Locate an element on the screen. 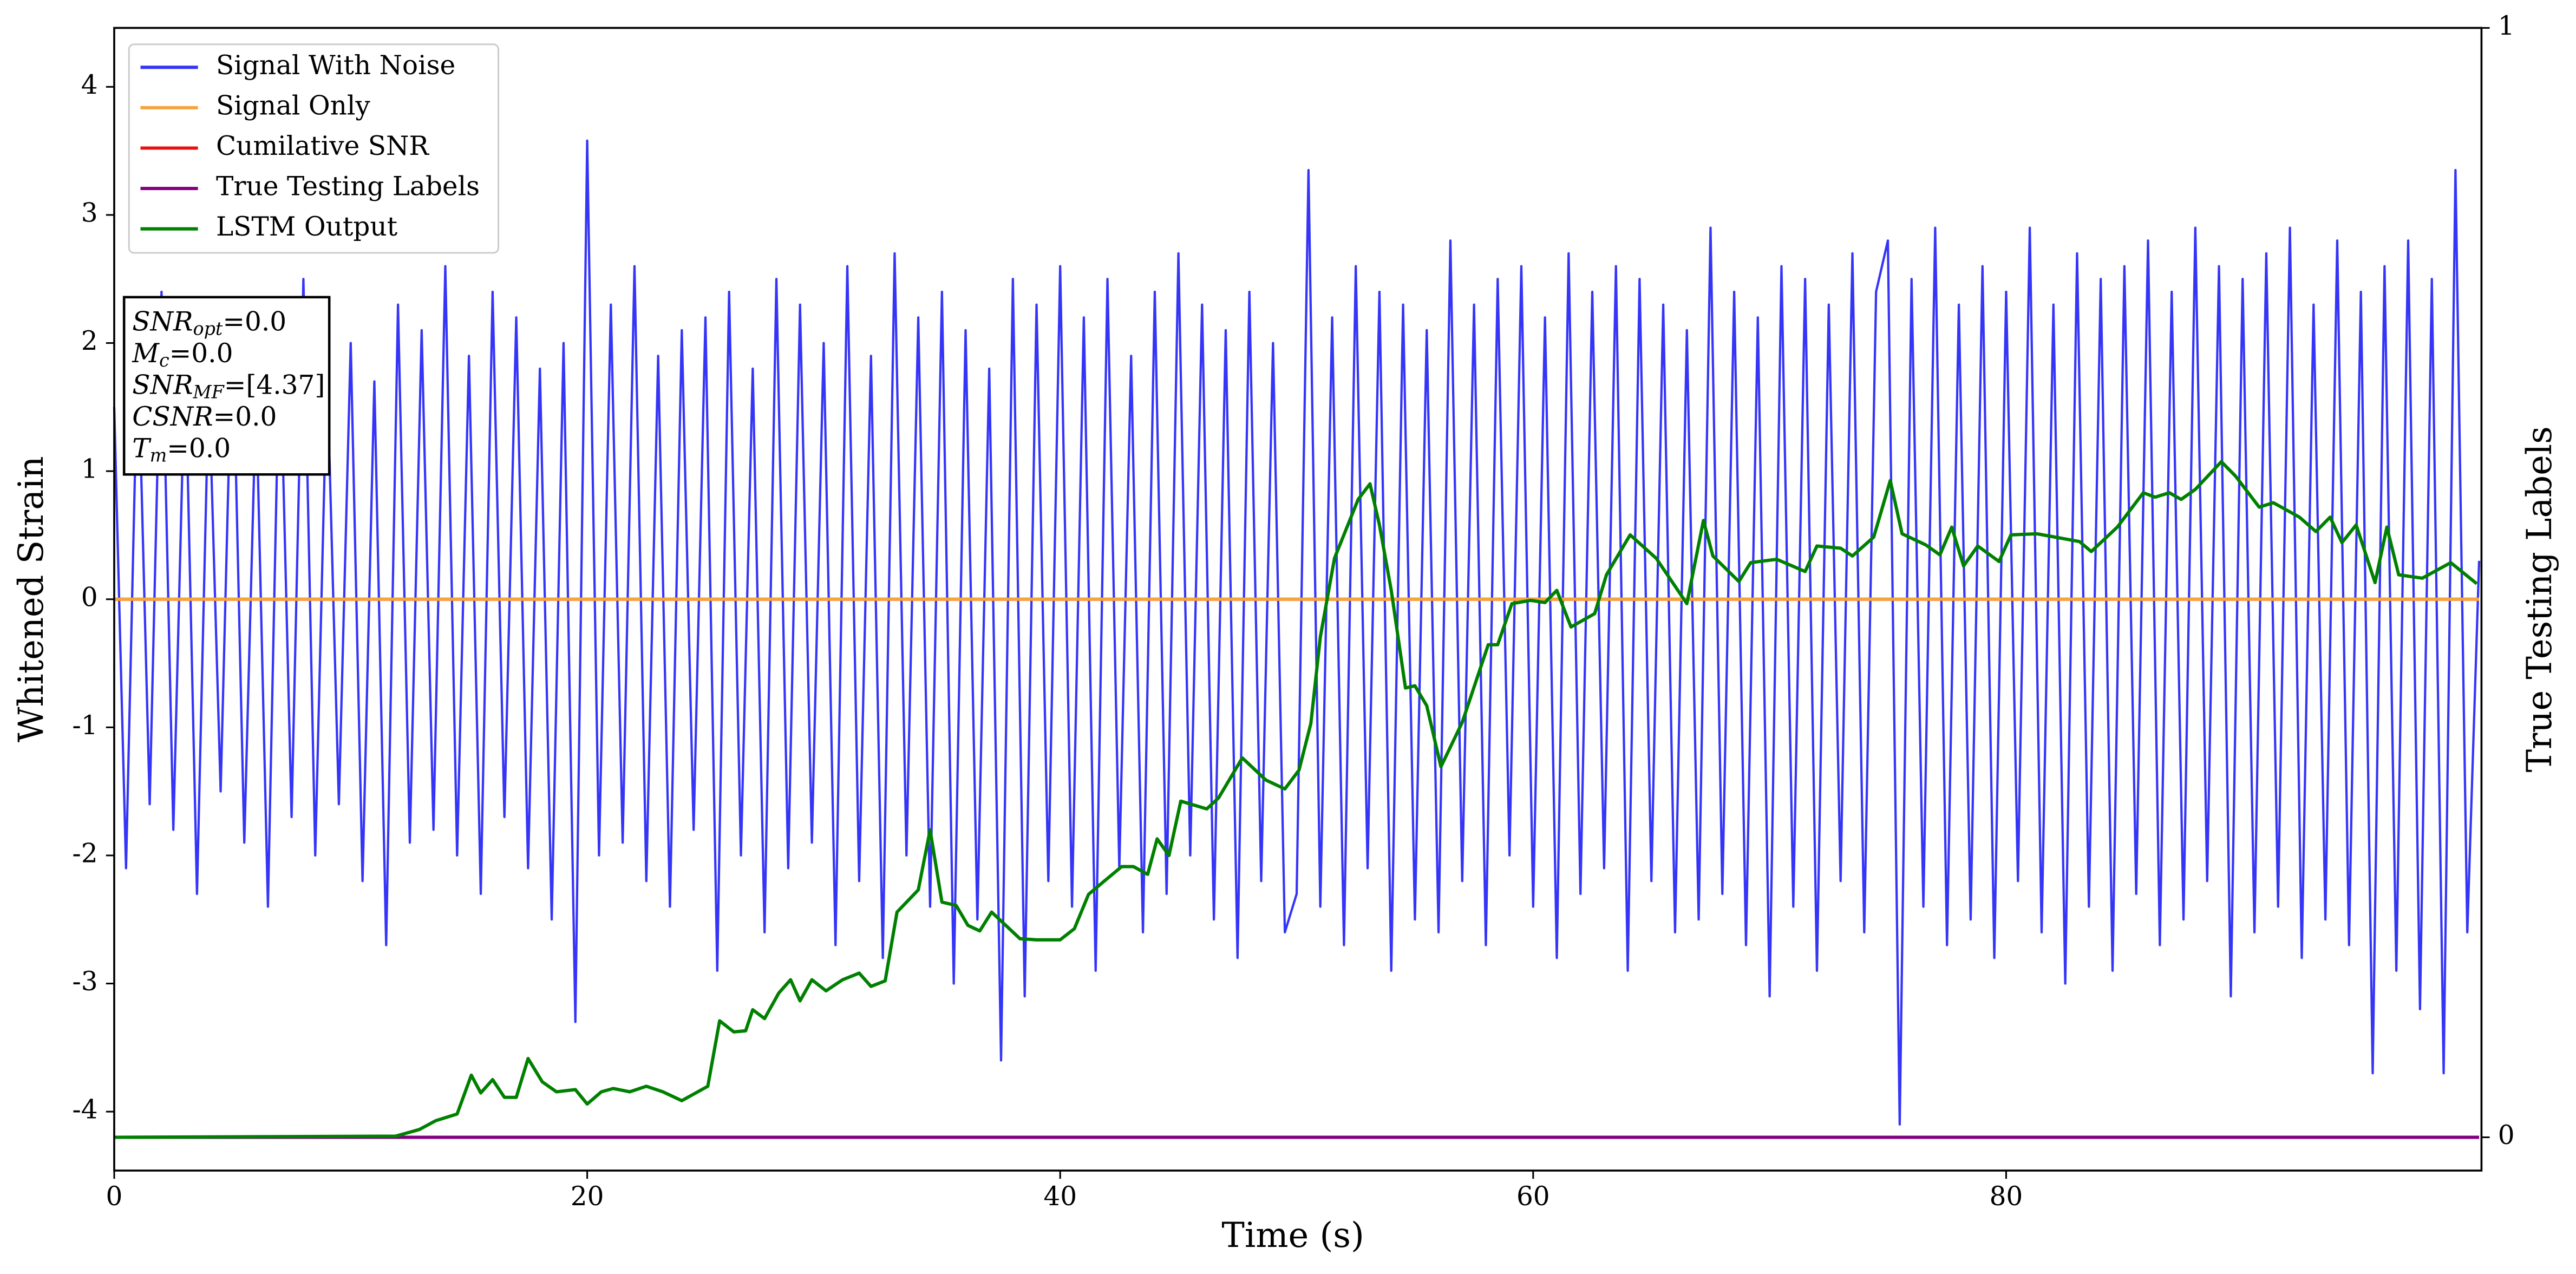 The height and width of the screenshot is (1274, 2576). legend-box is located at coordinates (314, 148).